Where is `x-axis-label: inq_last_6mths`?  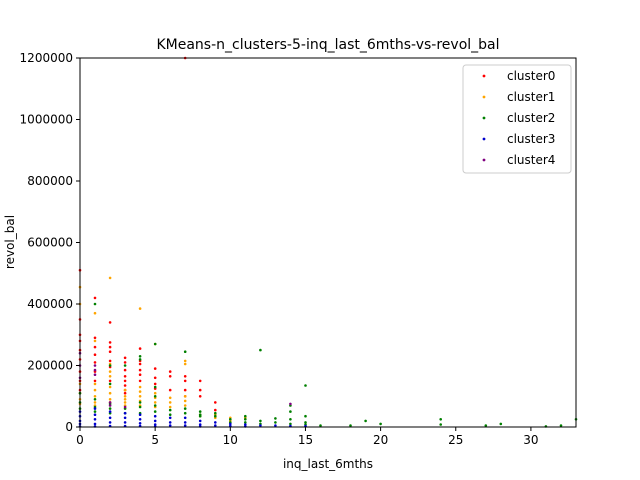
x-axis-label: inq_last_6mths is located at coordinates (328, 464).